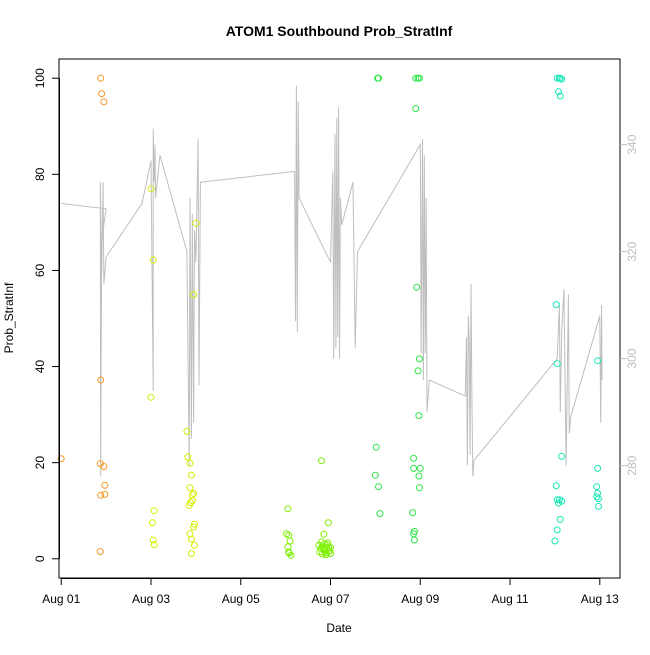 The width and height of the screenshot is (650, 655). Describe the element at coordinates (61, 599) in the screenshot. I see `x-tick-label: Aug 01` at that location.